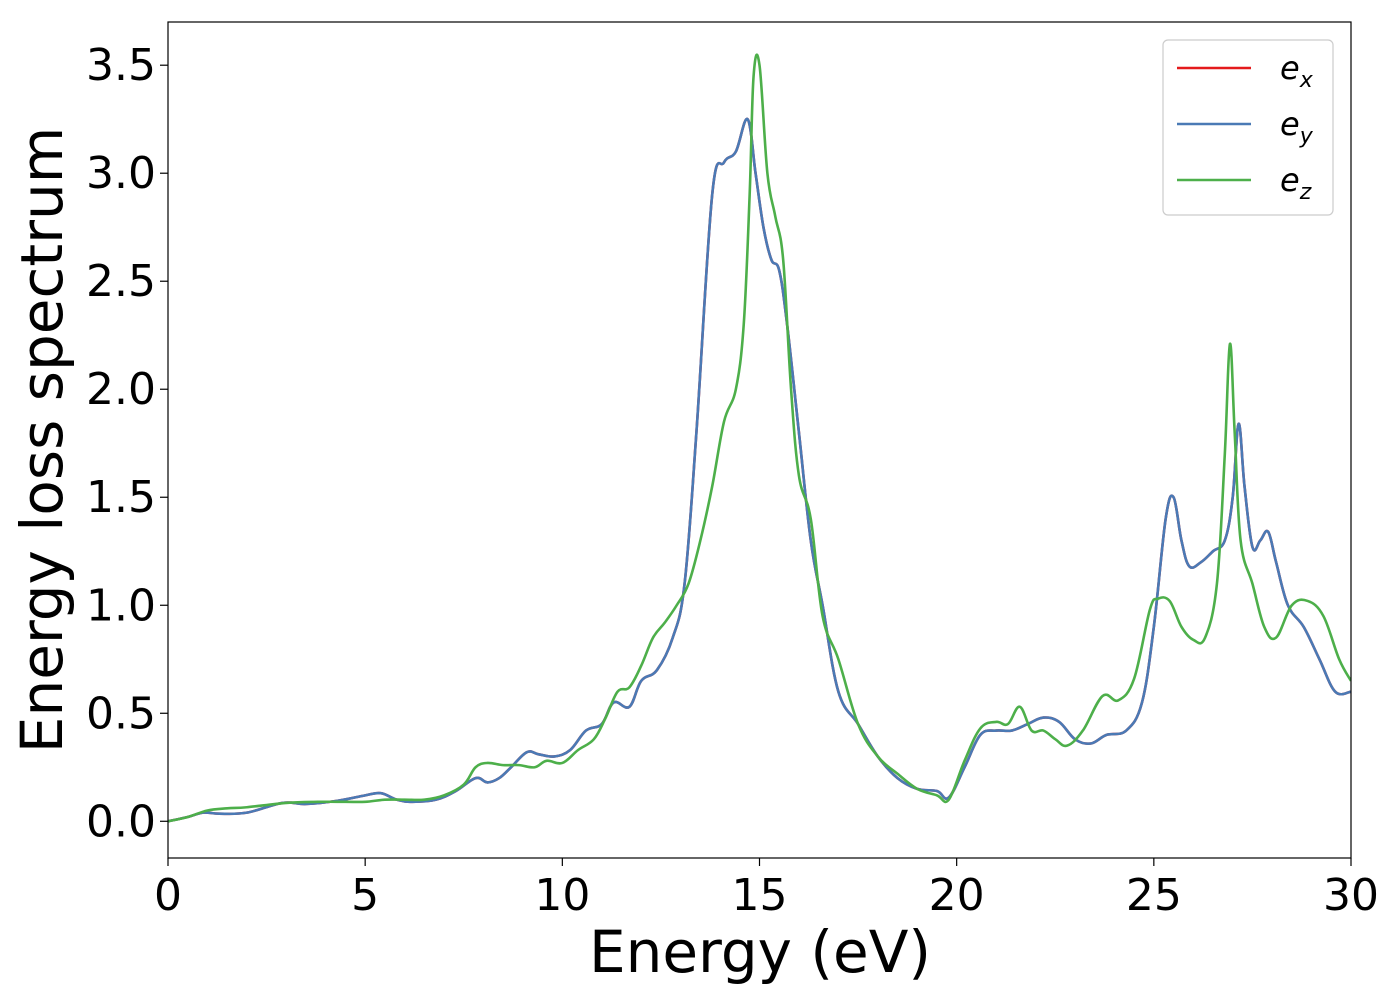  I want to click on x-tick-label: 10, so click(562, 895).